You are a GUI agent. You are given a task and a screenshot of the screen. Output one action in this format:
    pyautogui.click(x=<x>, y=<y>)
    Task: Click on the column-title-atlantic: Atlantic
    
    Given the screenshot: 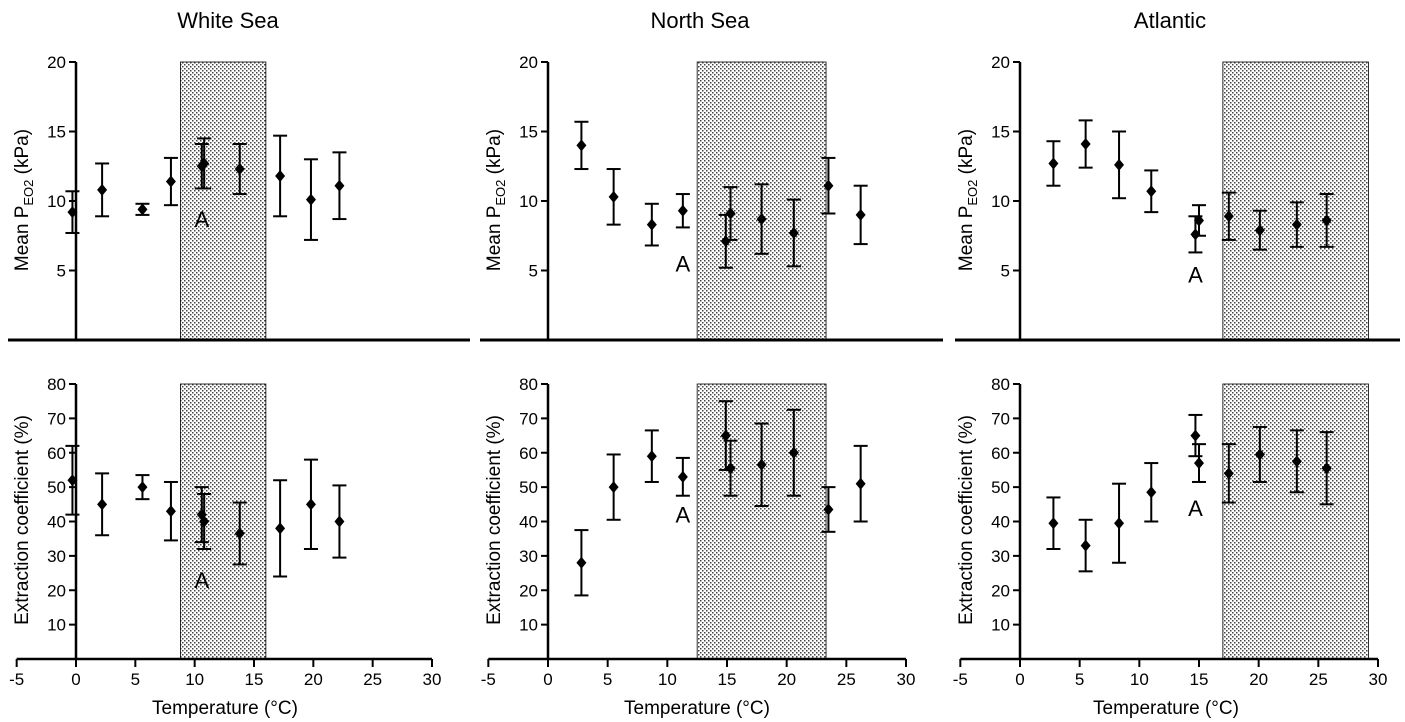 What is the action you would take?
    pyautogui.click(x=1170, y=20)
    